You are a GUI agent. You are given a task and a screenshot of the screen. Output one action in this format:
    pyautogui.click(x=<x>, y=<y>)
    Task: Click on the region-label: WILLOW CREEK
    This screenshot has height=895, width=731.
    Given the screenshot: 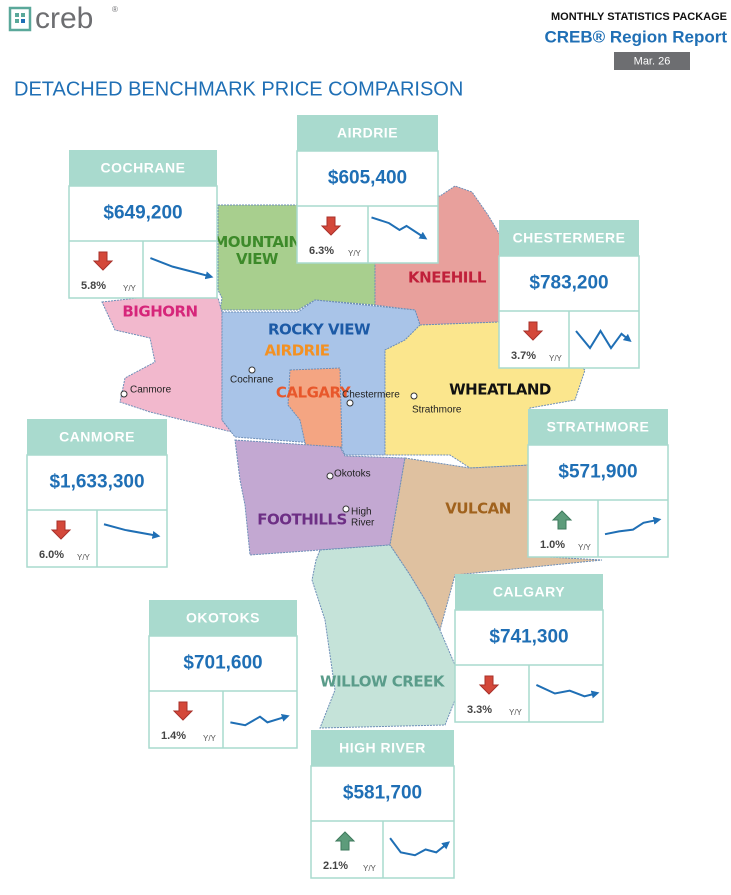 What is the action you would take?
    pyautogui.click(x=383, y=682)
    